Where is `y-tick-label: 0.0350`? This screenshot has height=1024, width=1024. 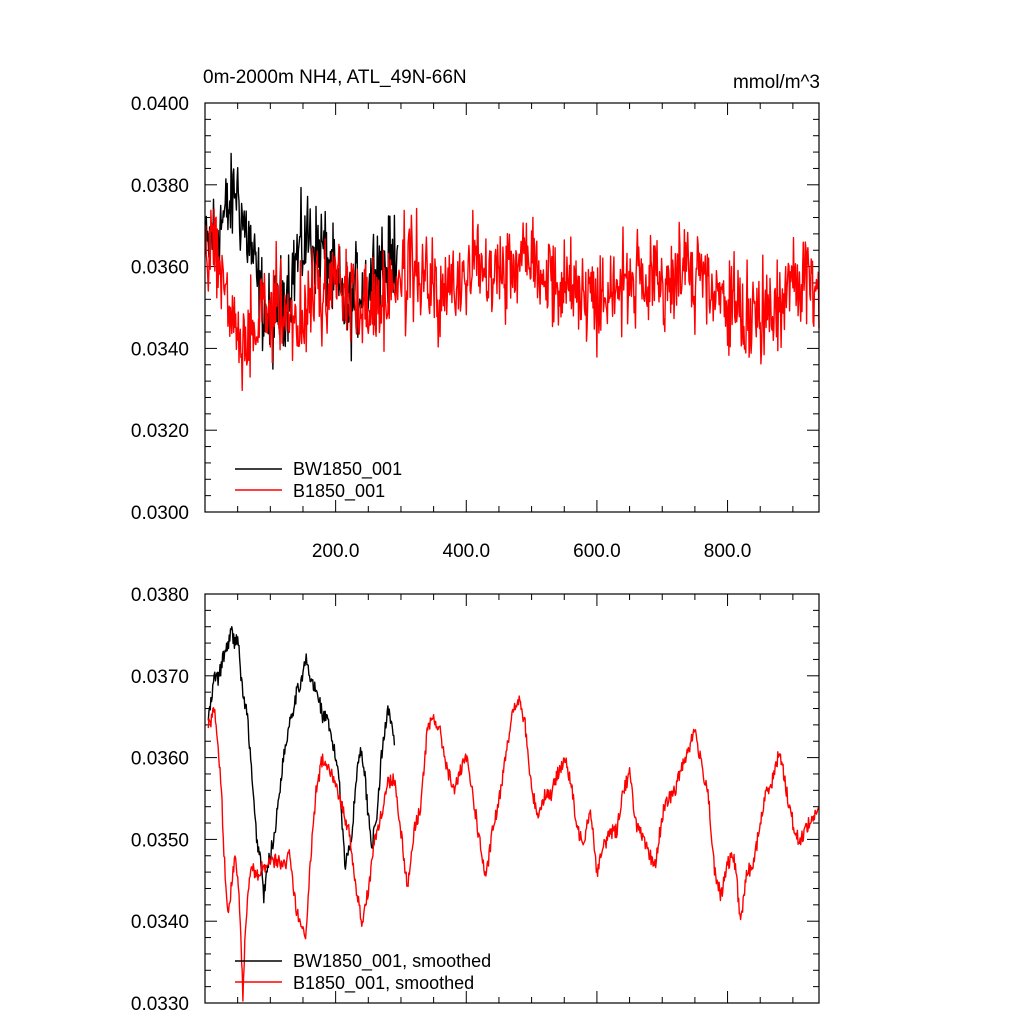
y-tick-label: 0.0350 is located at coordinates (160, 840).